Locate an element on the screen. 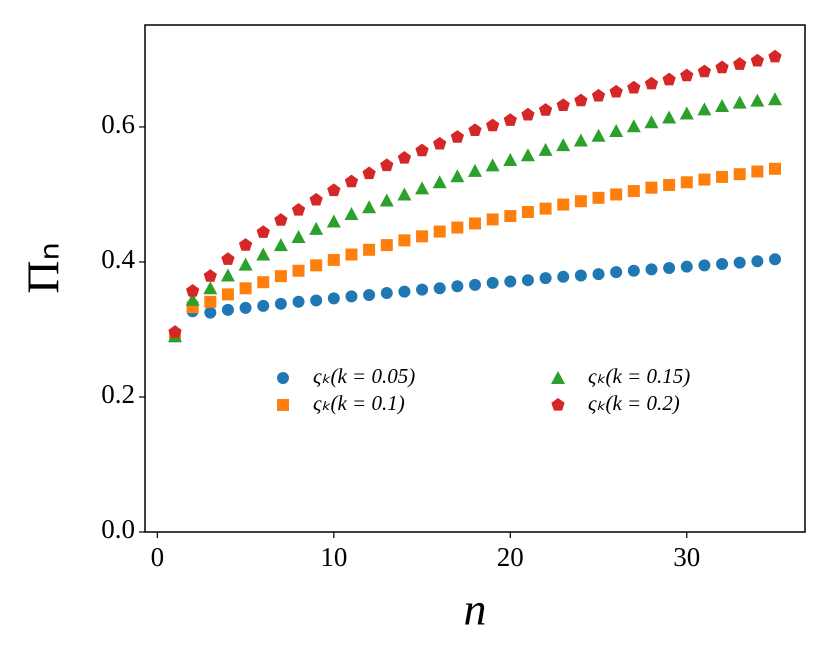 Image resolution: width=830 pixels, height=669 pixels. legend-label: ςₖ(k = 0.1) is located at coordinates (359, 403).